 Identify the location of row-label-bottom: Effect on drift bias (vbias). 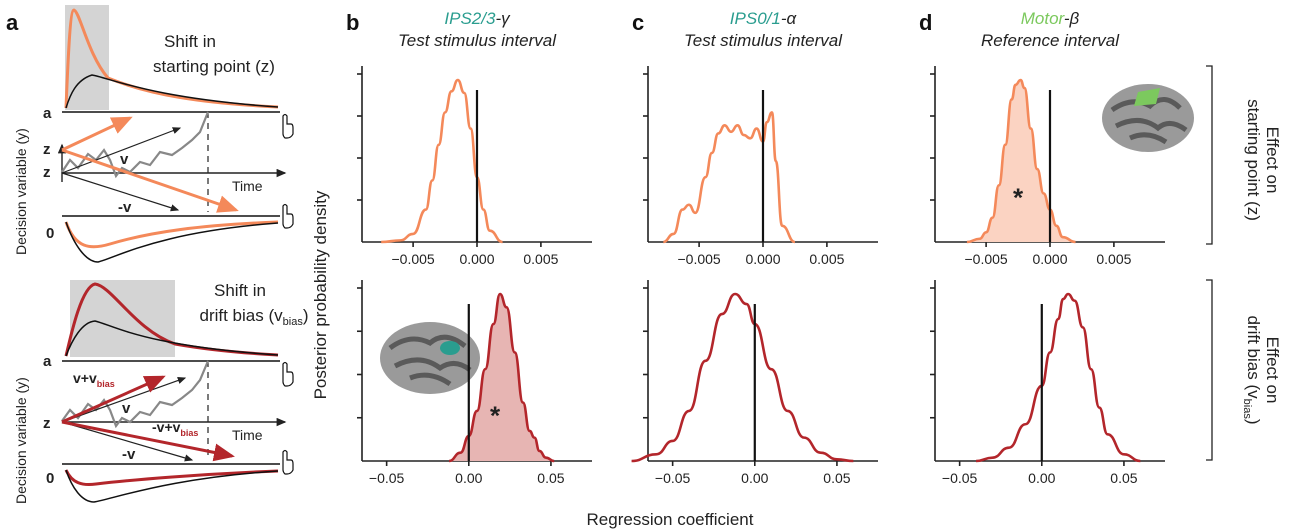
(1244, 370).